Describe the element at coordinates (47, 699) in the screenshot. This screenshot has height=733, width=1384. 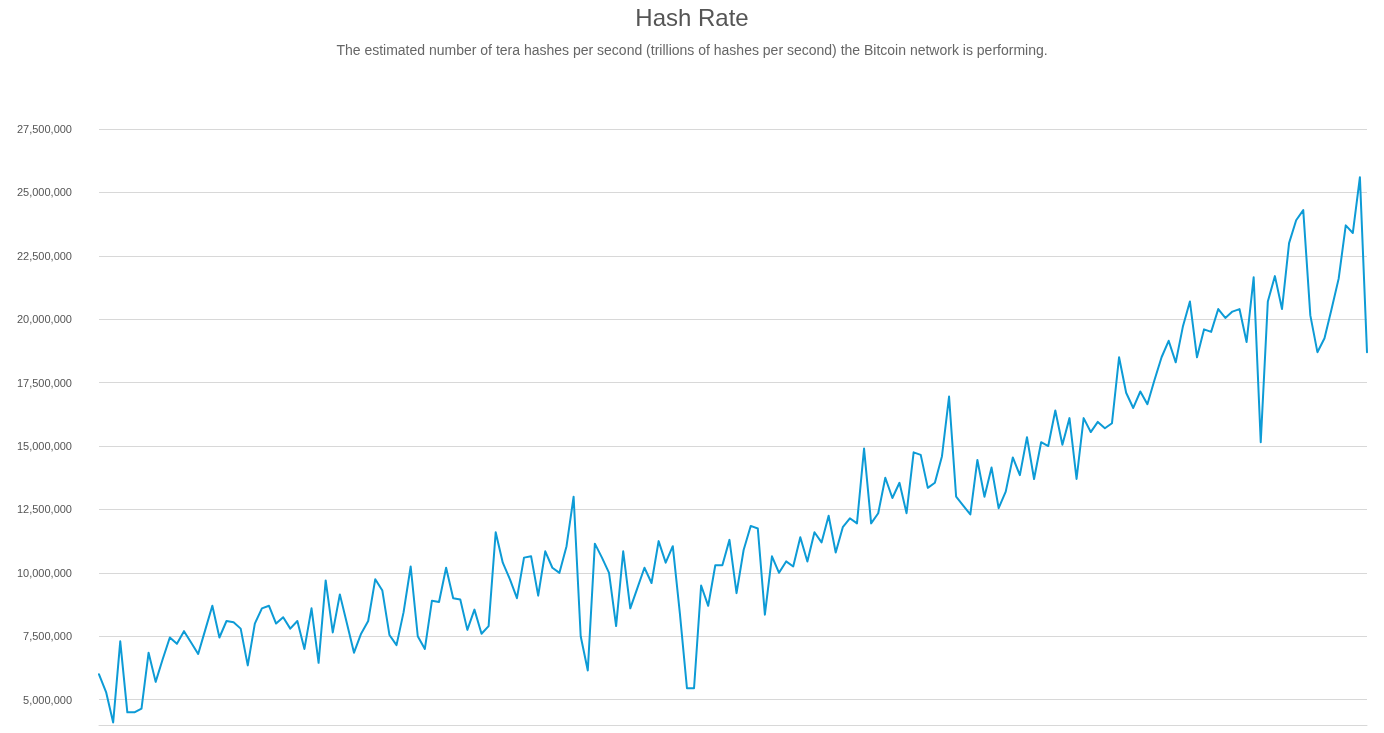
I see `y-tick-label: 5,000,000` at that location.